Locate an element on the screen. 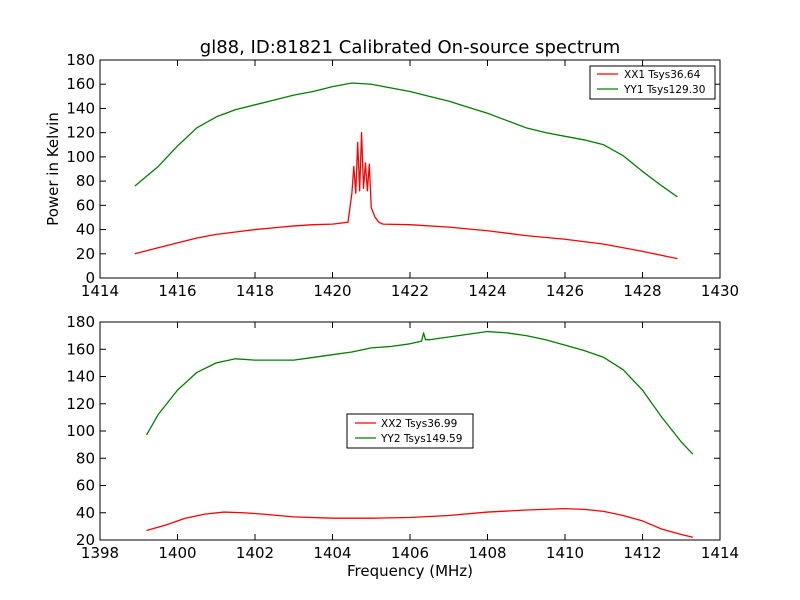 The height and width of the screenshot is (600, 800). x-tick-label: 1420 is located at coordinates (332, 291).